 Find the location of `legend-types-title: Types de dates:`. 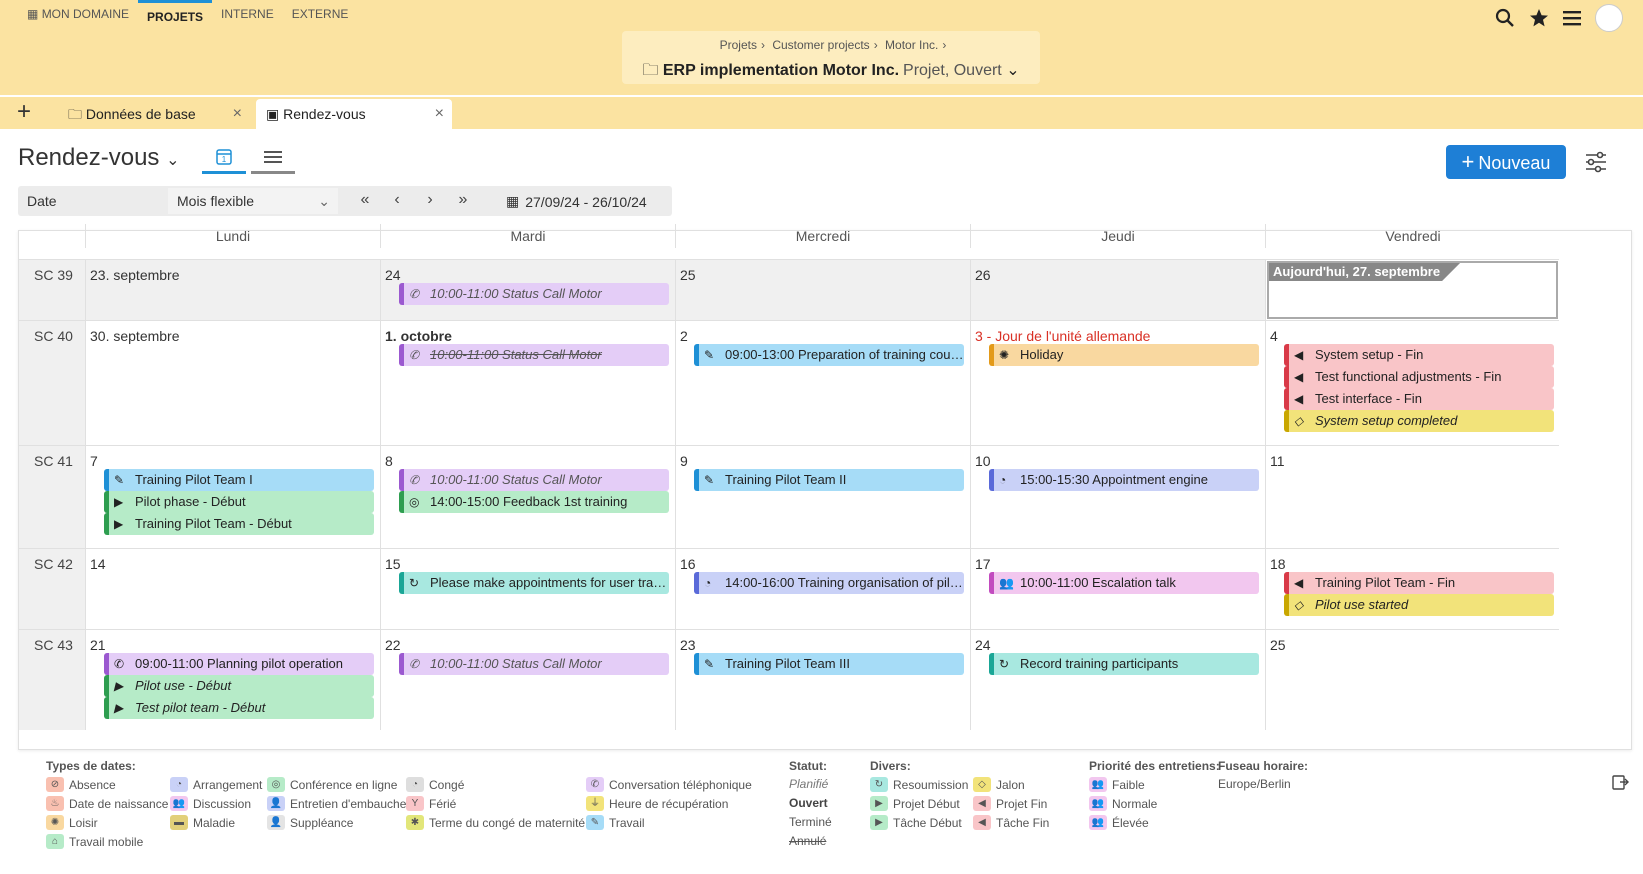

legend-types-title: Types de dates: is located at coordinates (91, 766).